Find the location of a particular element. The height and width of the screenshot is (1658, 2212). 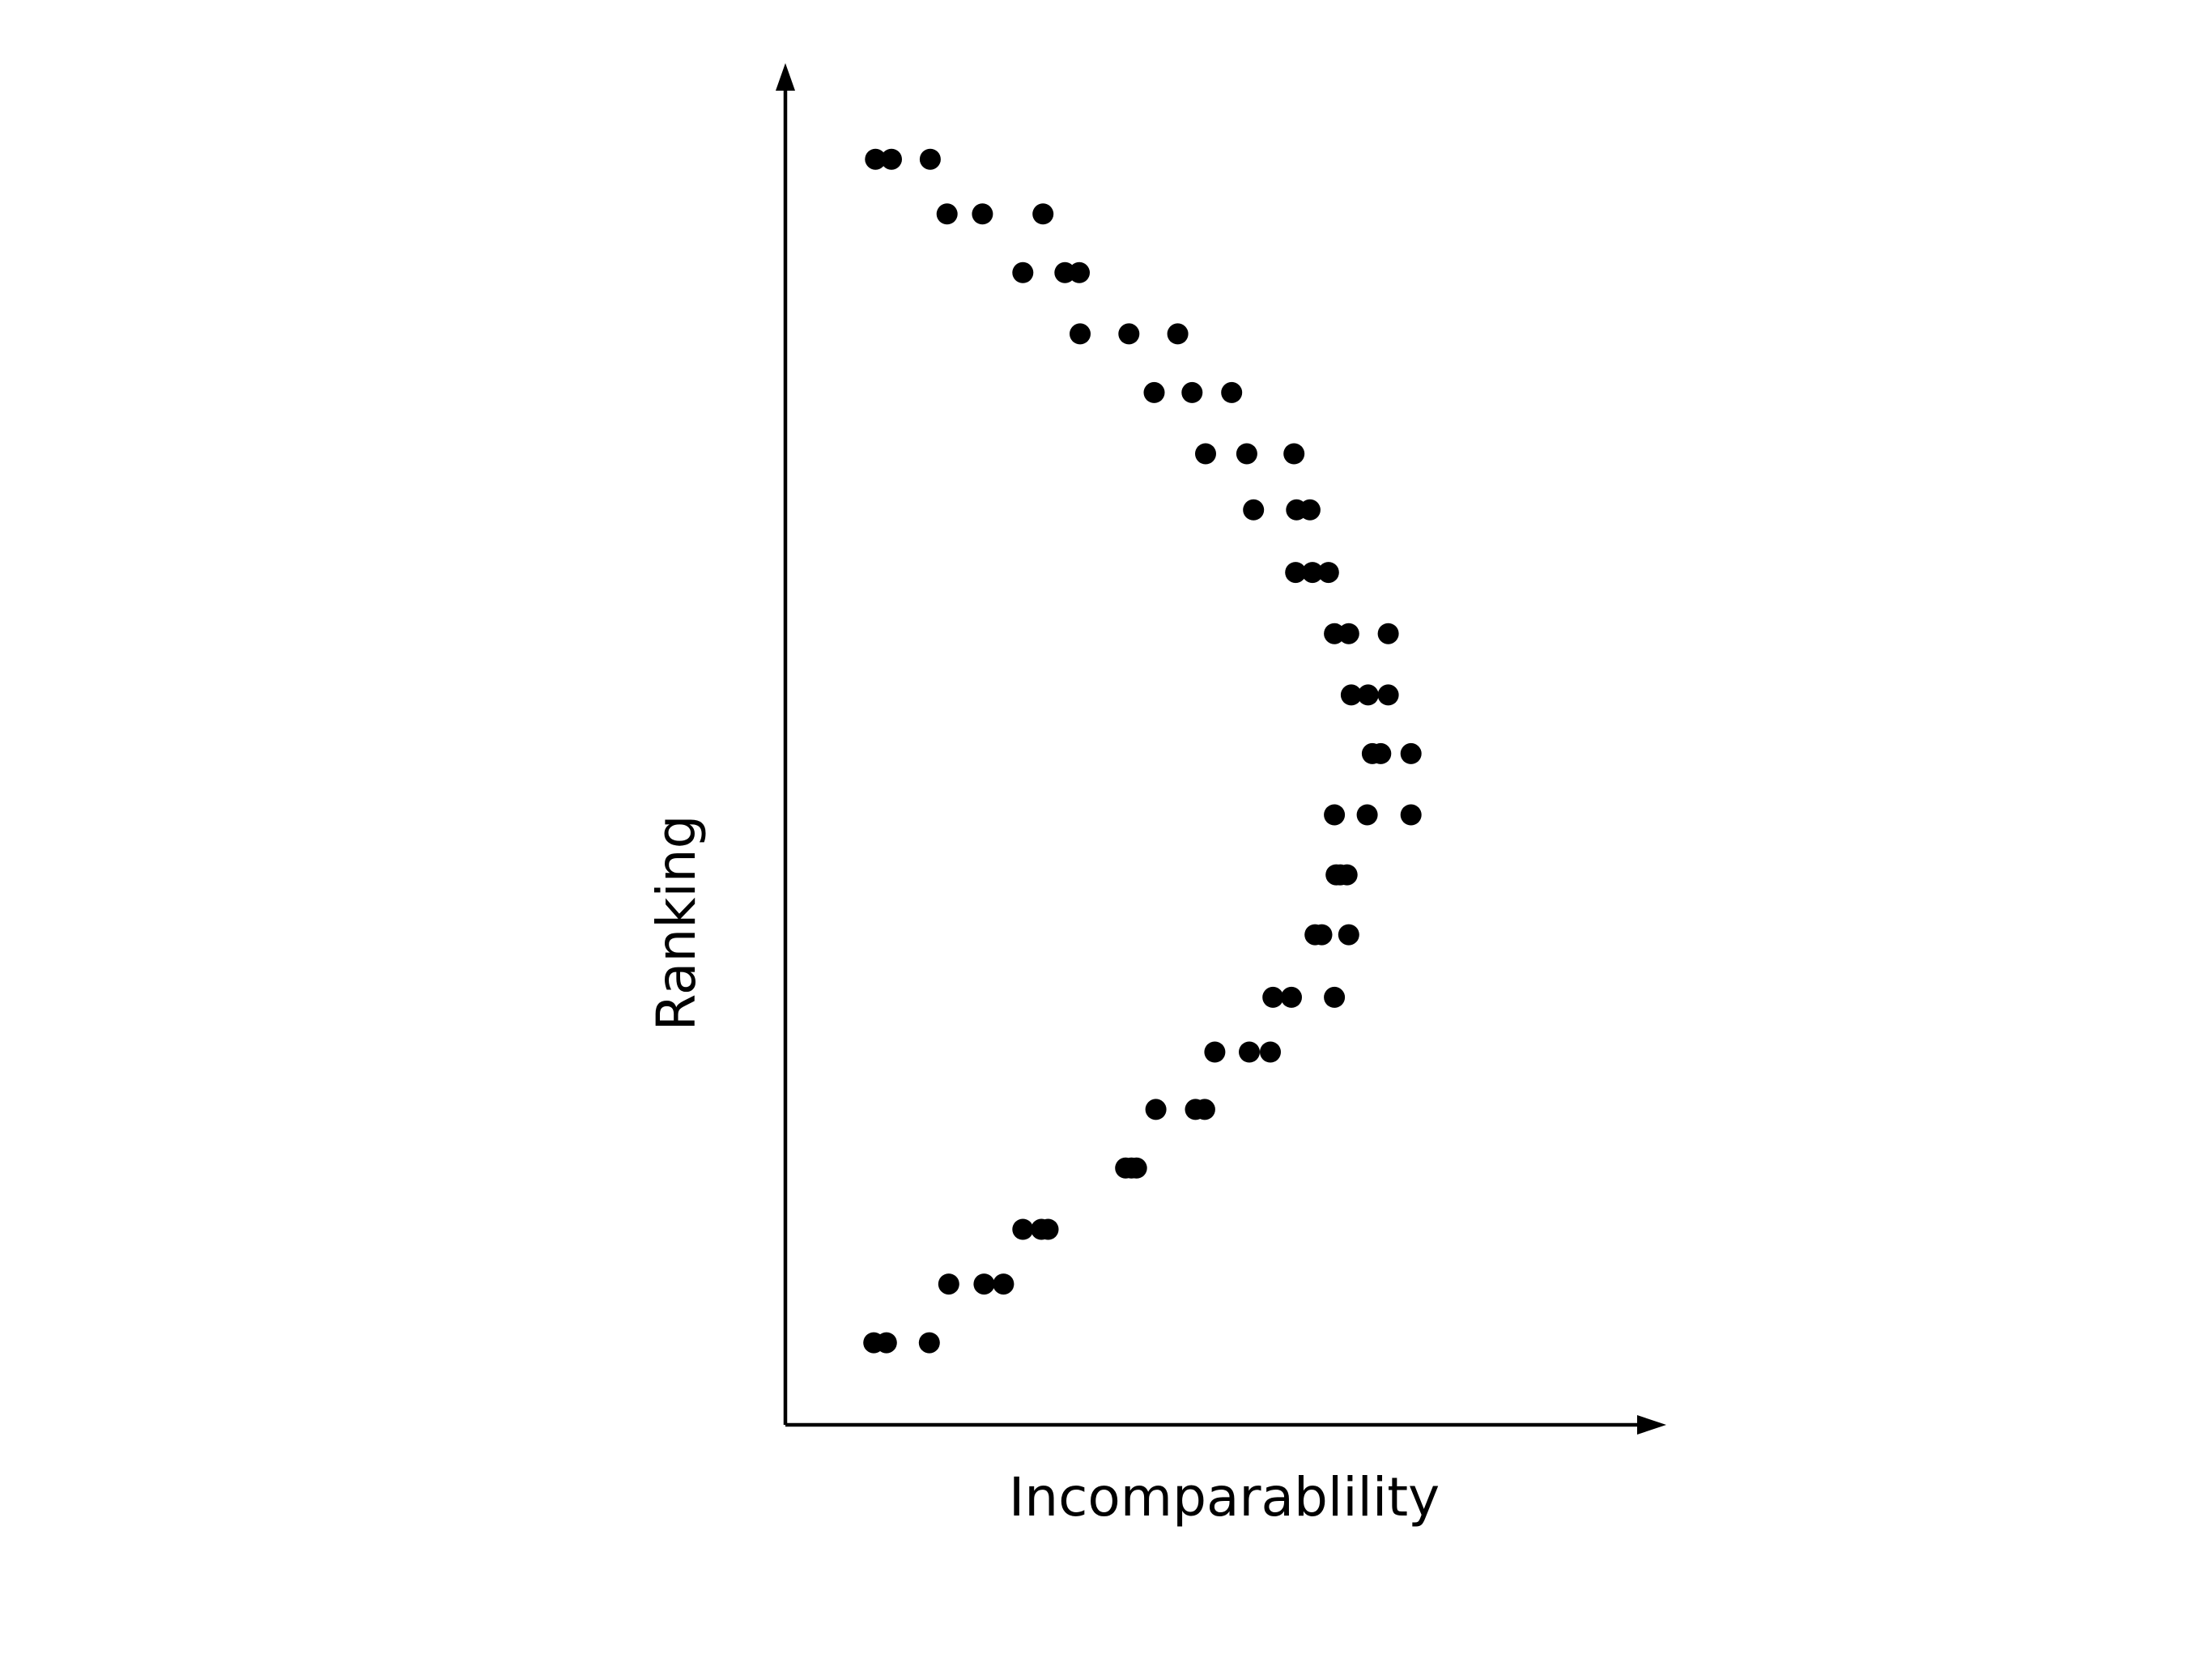

y-axis-label: Ranking is located at coordinates (677, 923).